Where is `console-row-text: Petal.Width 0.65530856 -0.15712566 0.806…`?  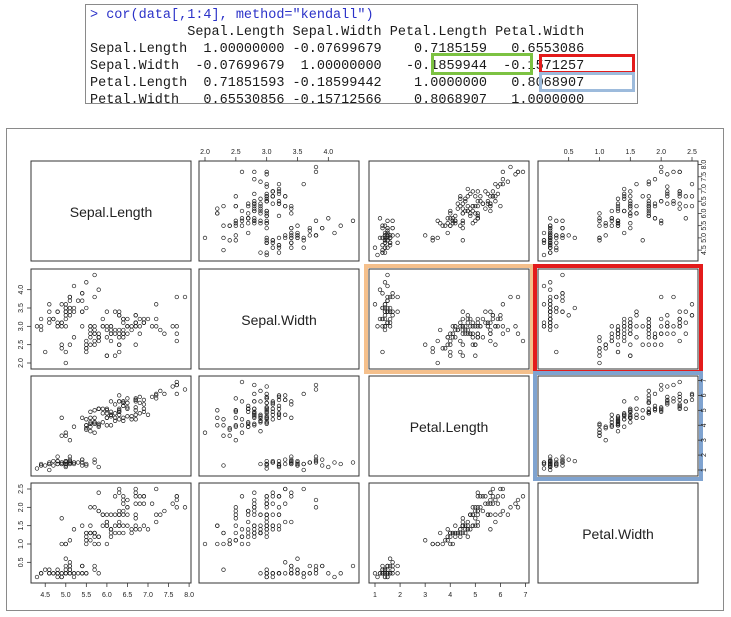 console-row-text: Petal.Width 0.65530856 -0.15712566 0.806… is located at coordinates (337, 100).